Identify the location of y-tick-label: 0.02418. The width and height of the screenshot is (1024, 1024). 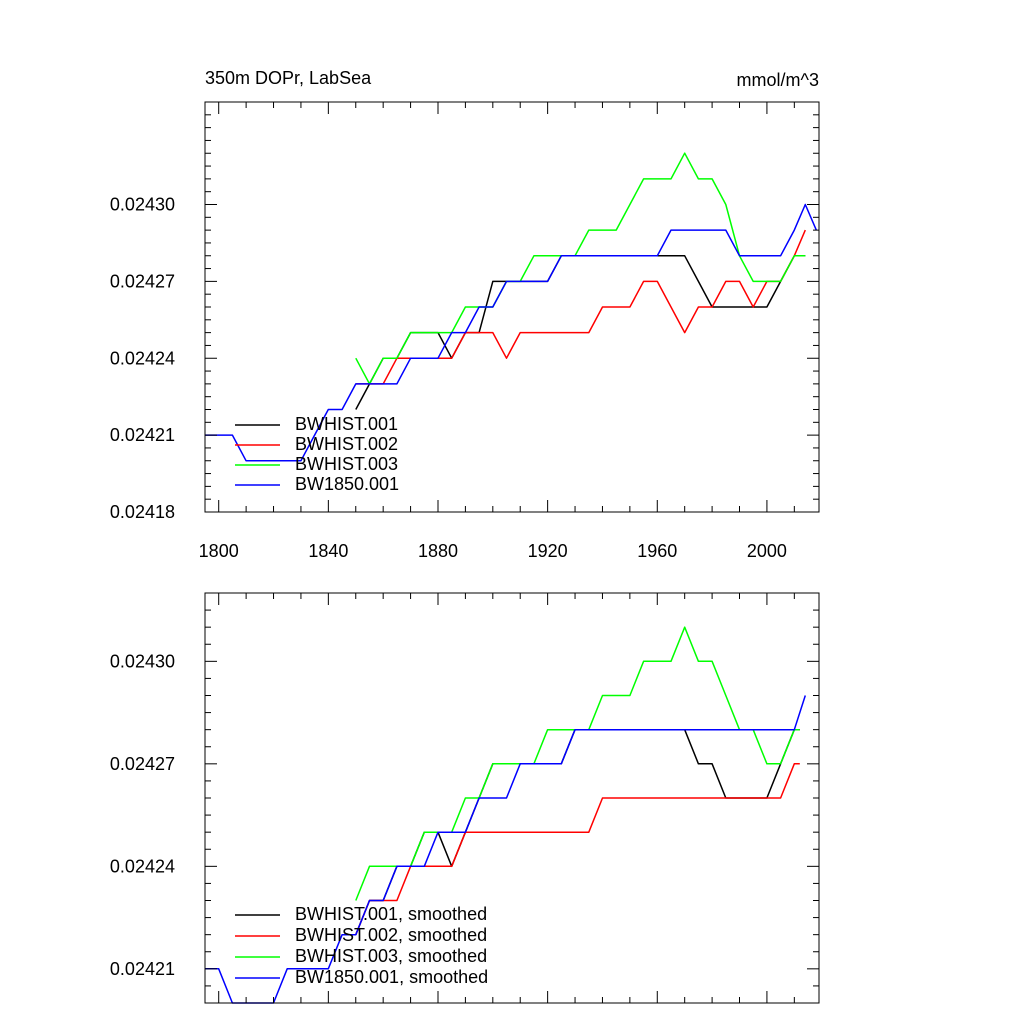
(142, 512).